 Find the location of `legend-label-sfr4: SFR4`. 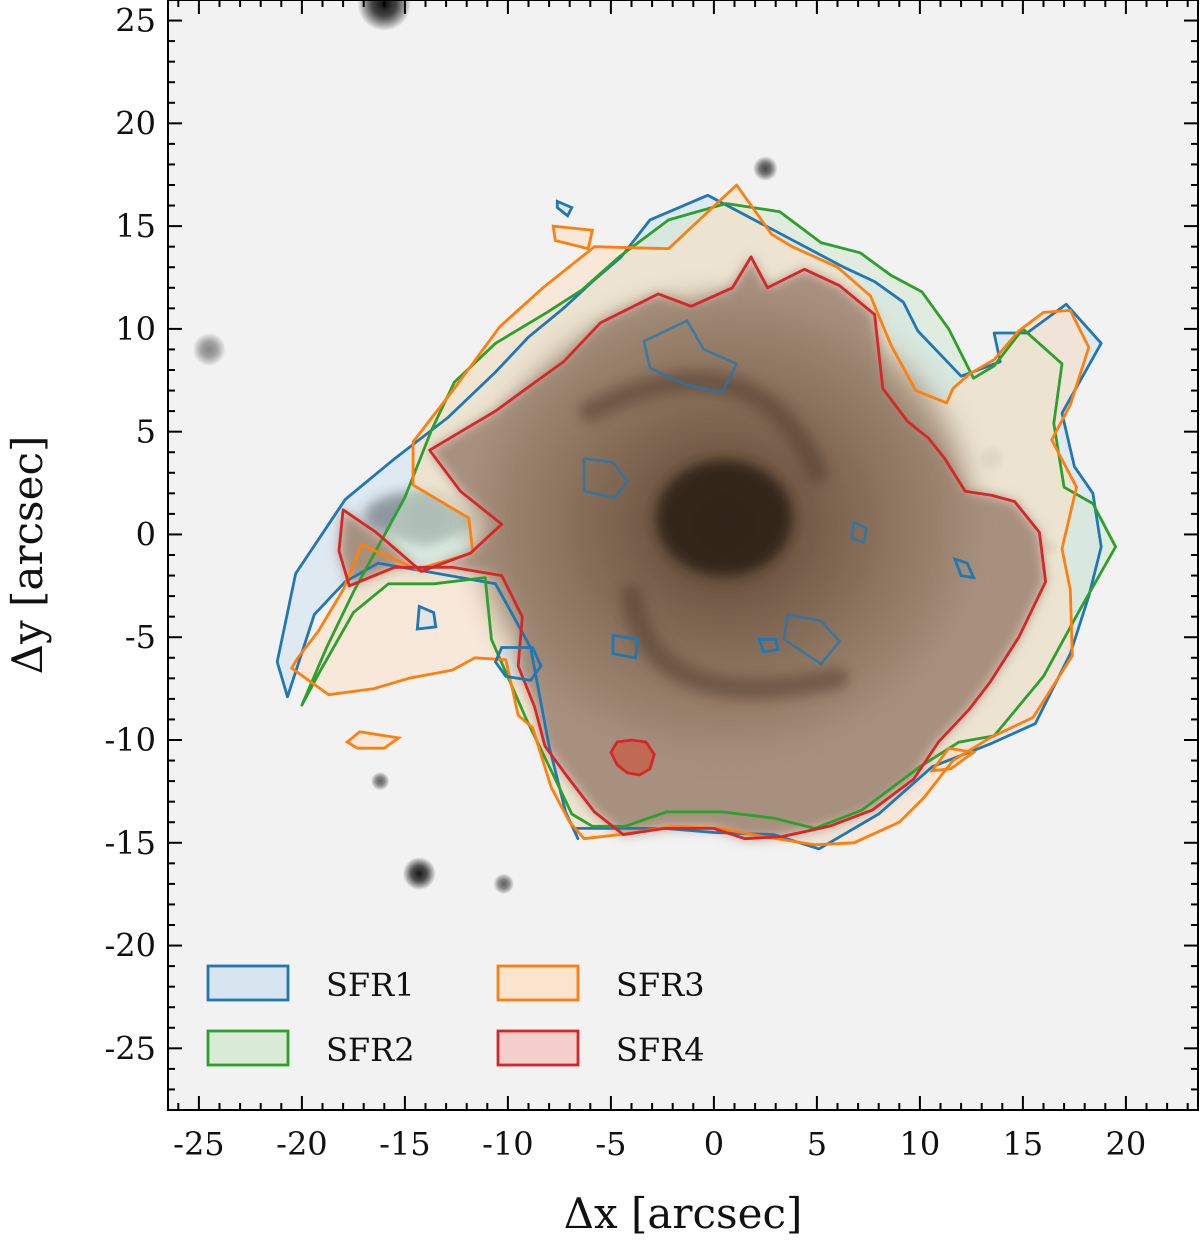

legend-label-sfr4: SFR4 is located at coordinates (660, 1050).